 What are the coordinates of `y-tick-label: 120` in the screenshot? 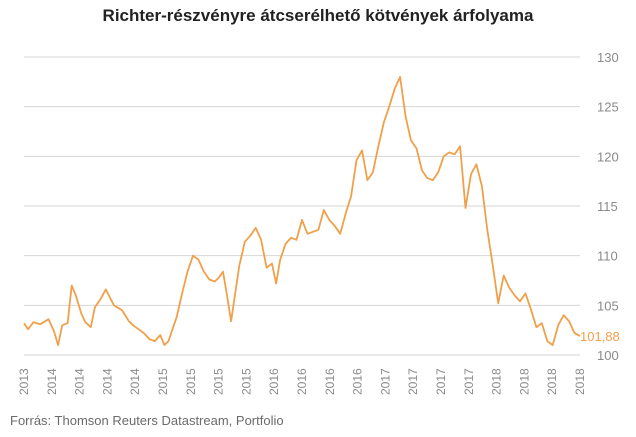 It's located at (608, 156).